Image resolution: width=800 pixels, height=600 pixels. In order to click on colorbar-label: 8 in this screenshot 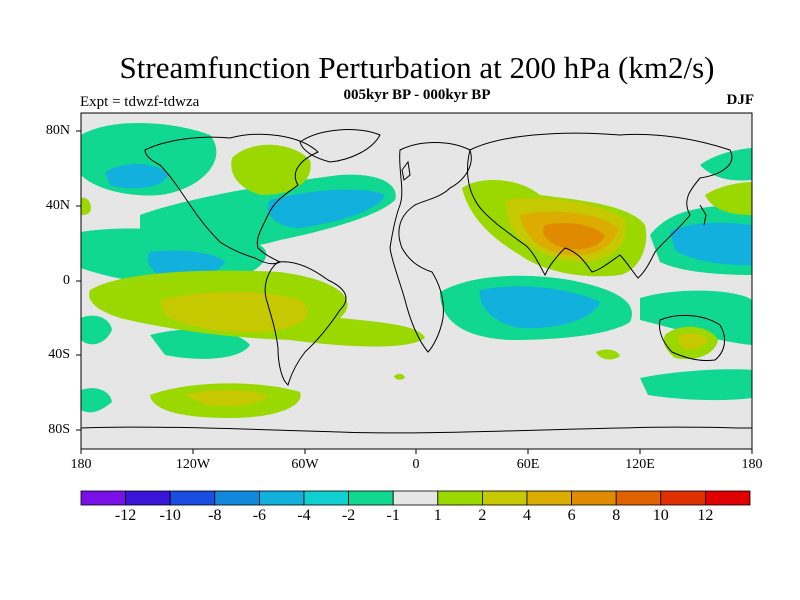, I will do `click(616, 515)`.